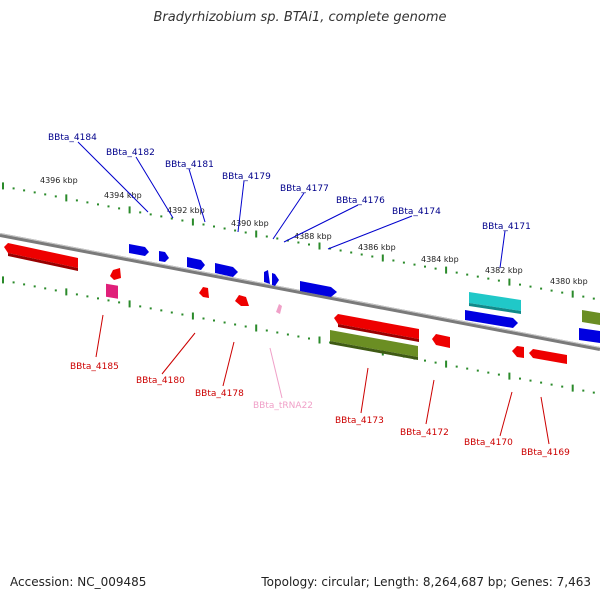 This screenshot has height=600, width=600. Describe the element at coordinates (130, 153) in the screenshot. I see `gene-label-bbta-4182: BBta_4182` at that location.